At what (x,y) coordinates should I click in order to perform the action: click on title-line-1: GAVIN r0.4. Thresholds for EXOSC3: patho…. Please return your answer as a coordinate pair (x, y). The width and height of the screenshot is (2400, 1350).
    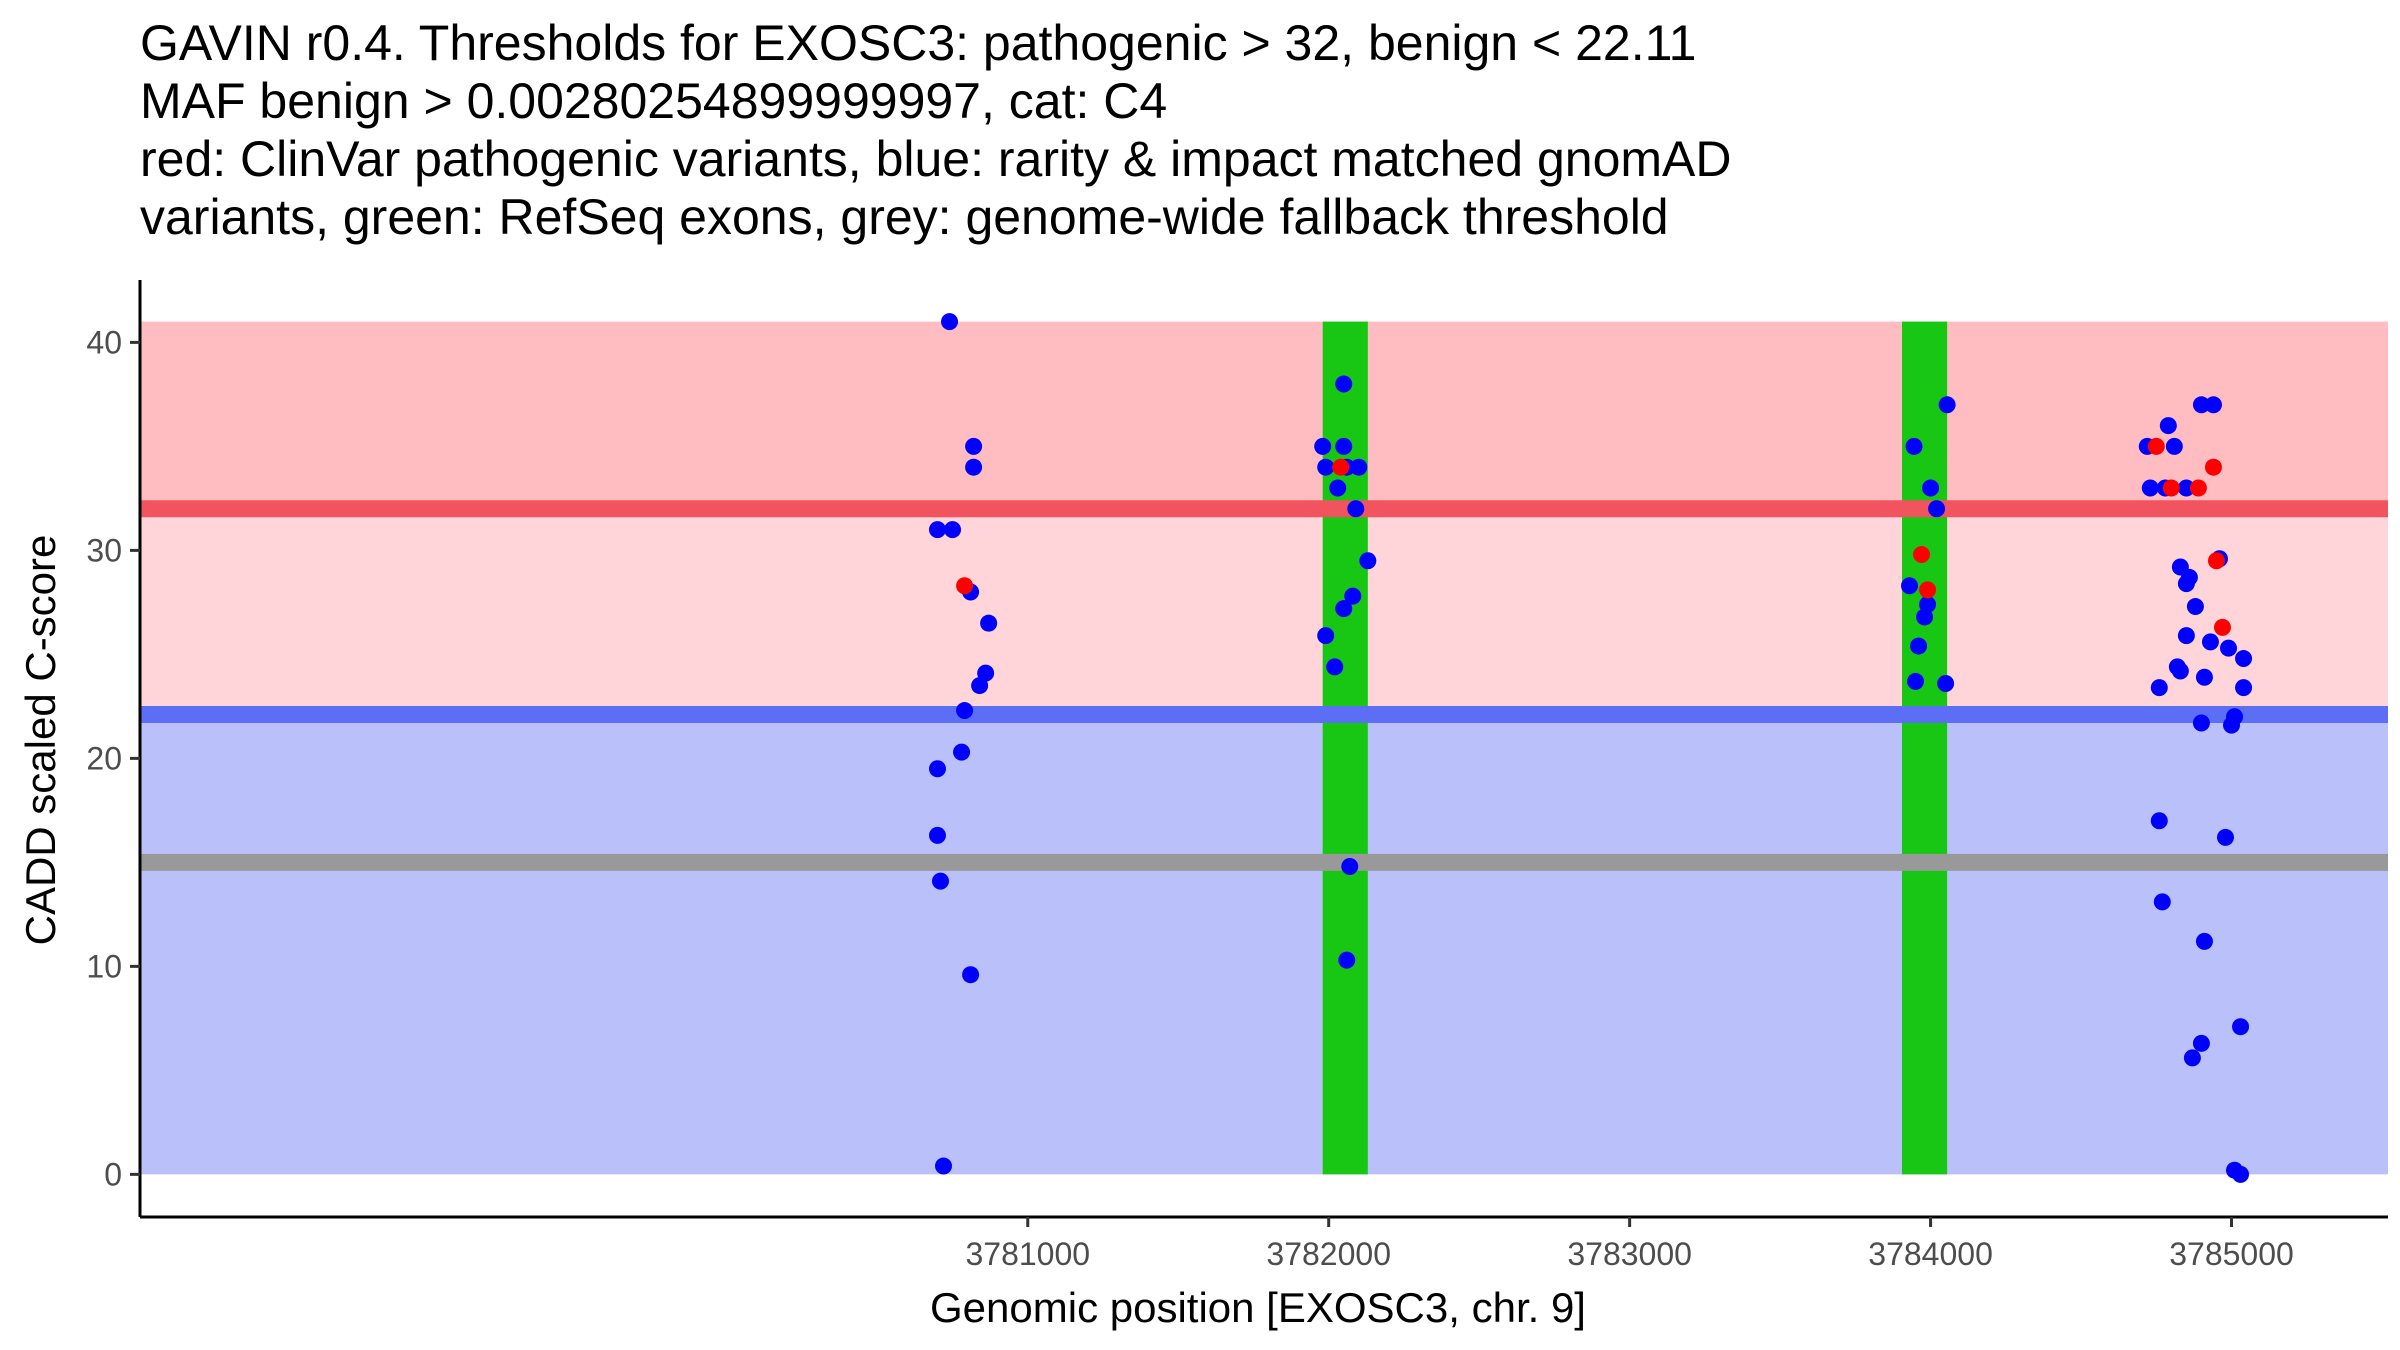
    Looking at the image, I should click on (918, 43).